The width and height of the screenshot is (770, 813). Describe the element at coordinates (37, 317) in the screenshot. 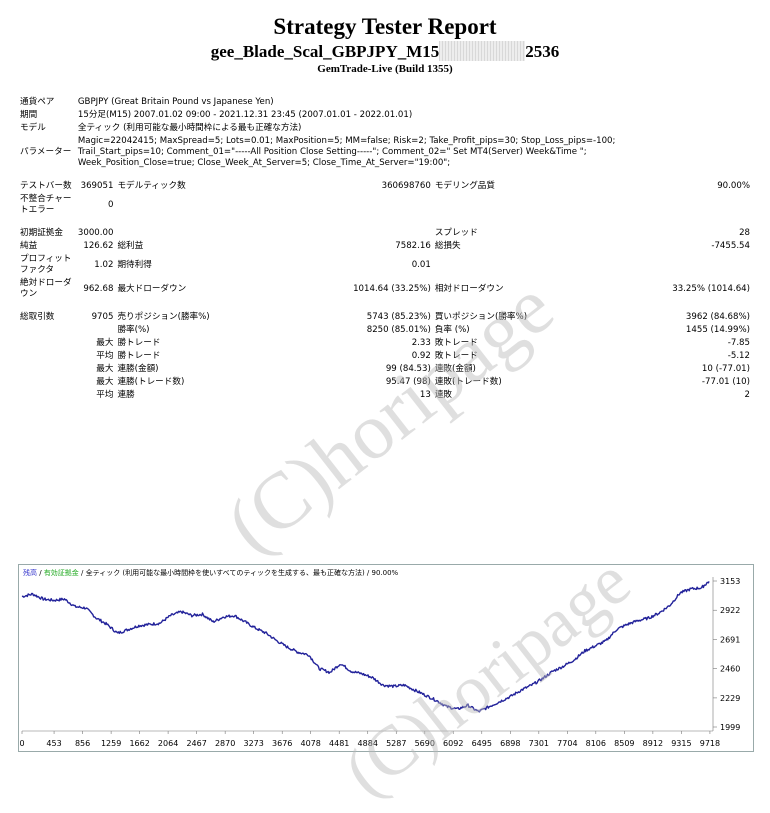

I see `total-label: 総取引数` at that location.